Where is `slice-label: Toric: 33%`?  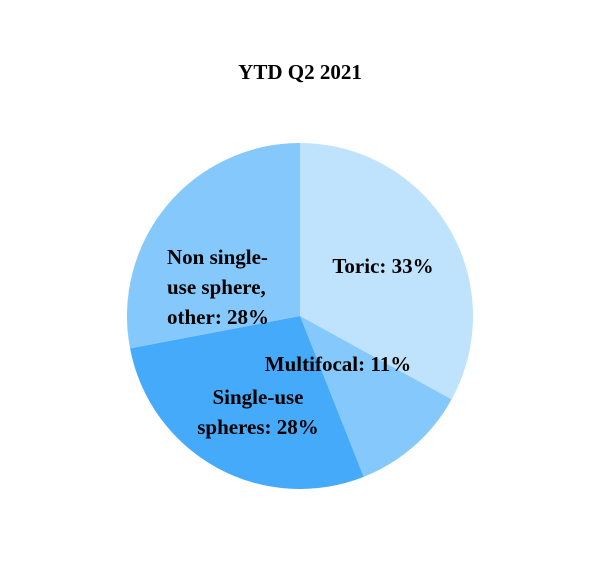 slice-label: Toric: 33% is located at coordinates (382, 266).